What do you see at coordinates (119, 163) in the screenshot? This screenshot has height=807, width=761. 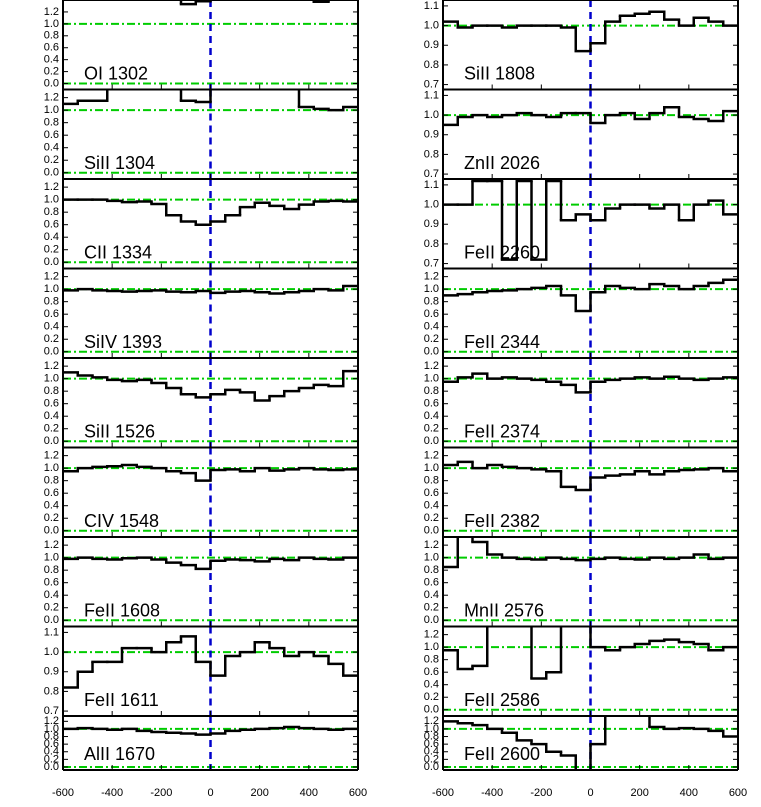 I see `line-label: SiII 1304` at bounding box center [119, 163].